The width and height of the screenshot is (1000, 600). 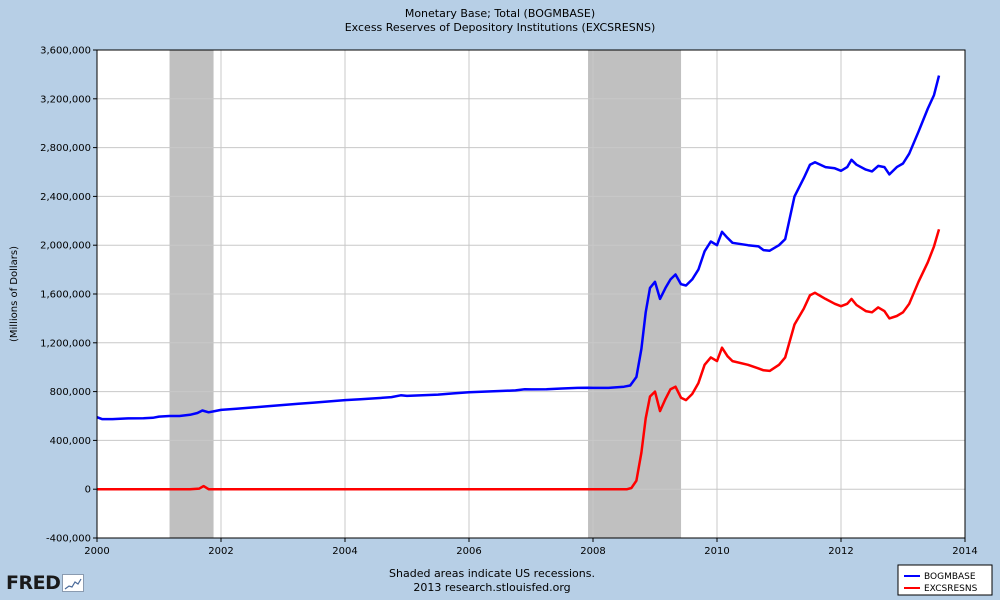 I want to click on footer-recession-note: Shaded areas indicate US recessions., so click(x=492, y=573).